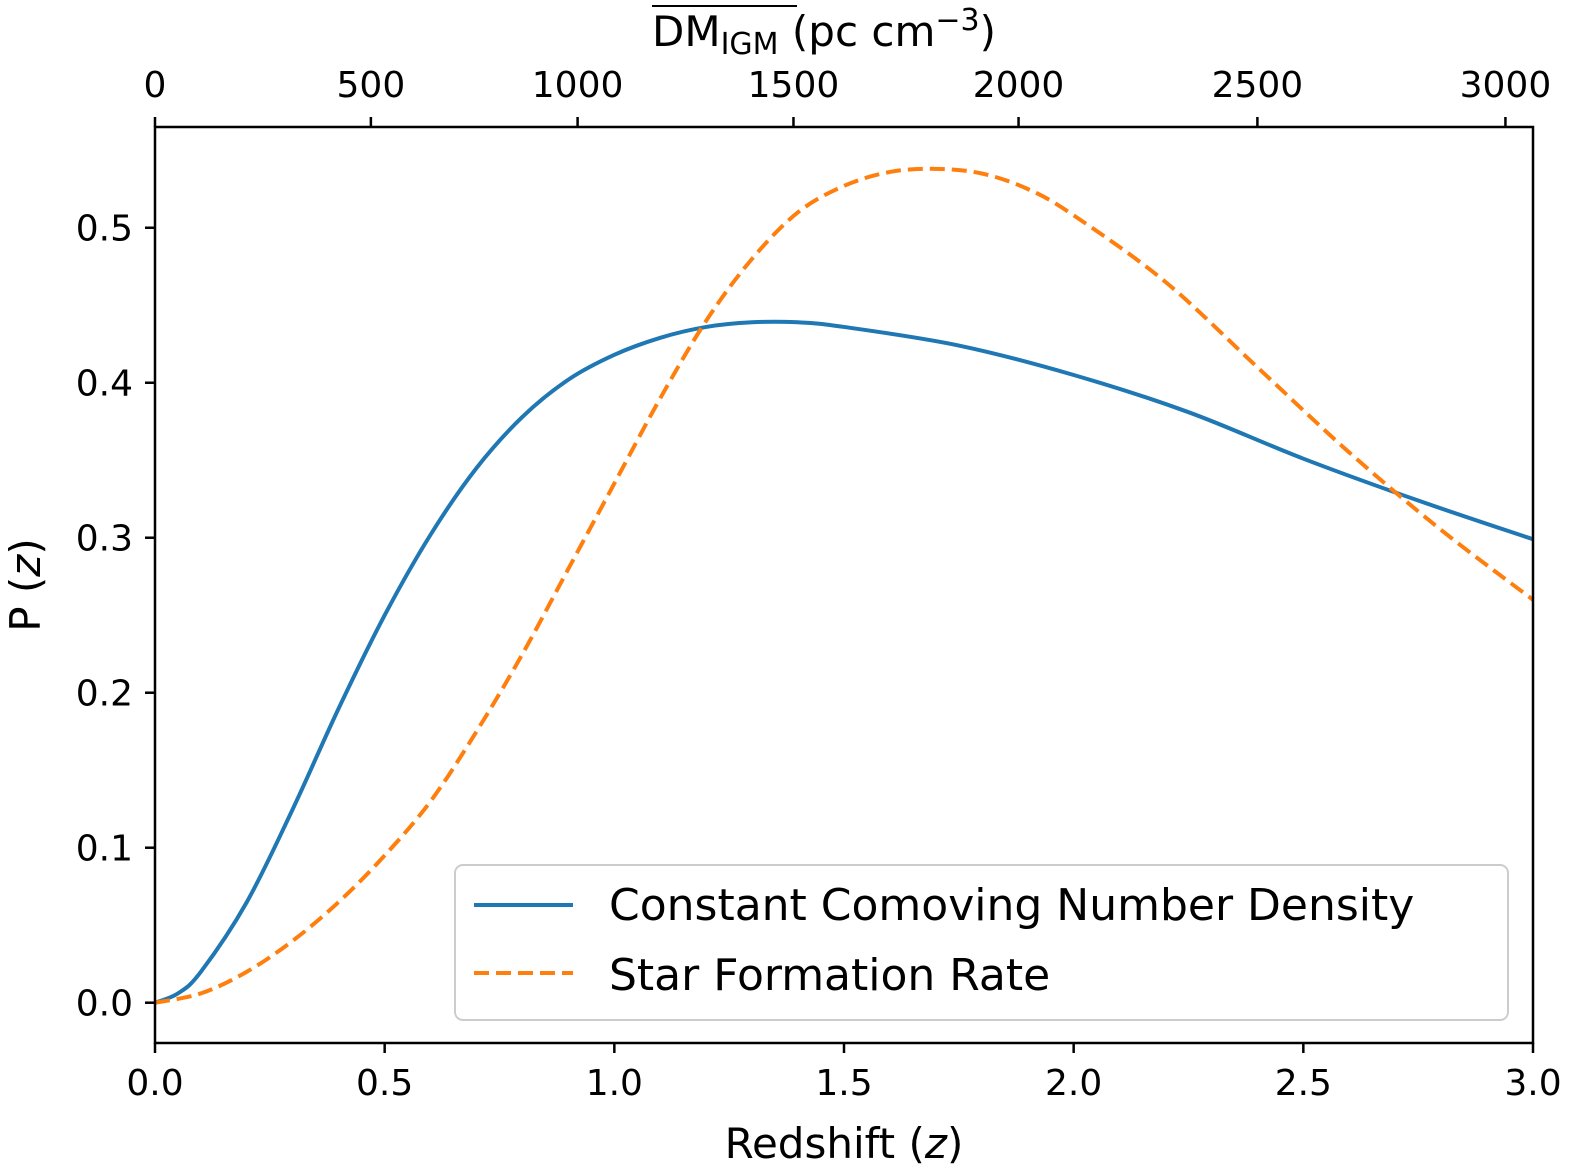 Image resolution: width=1570 pixels, height=1172 pixels. What do you see at coordinates (794, 85) in the screenshot?
I see `top-x-tick-label: 1500` at bounding box center [794, 85].